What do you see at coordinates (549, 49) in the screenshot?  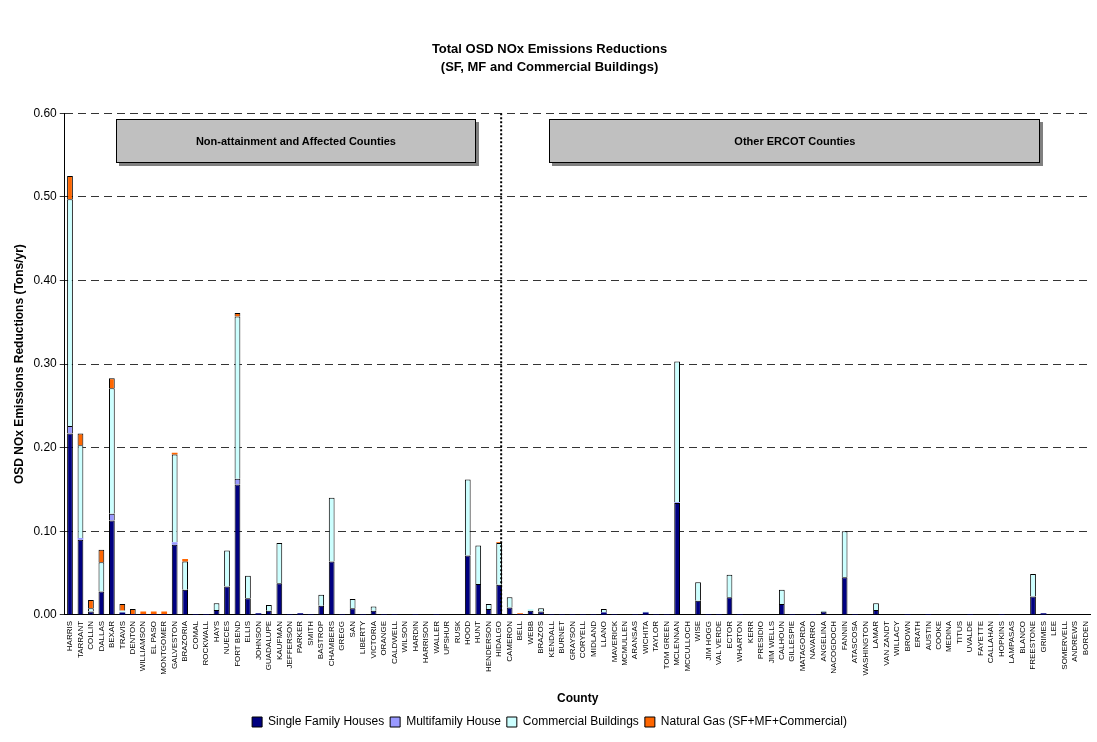 I see `chart-title: Total OSD NOx Emissions Reductions` at bounding box center [549, 49].